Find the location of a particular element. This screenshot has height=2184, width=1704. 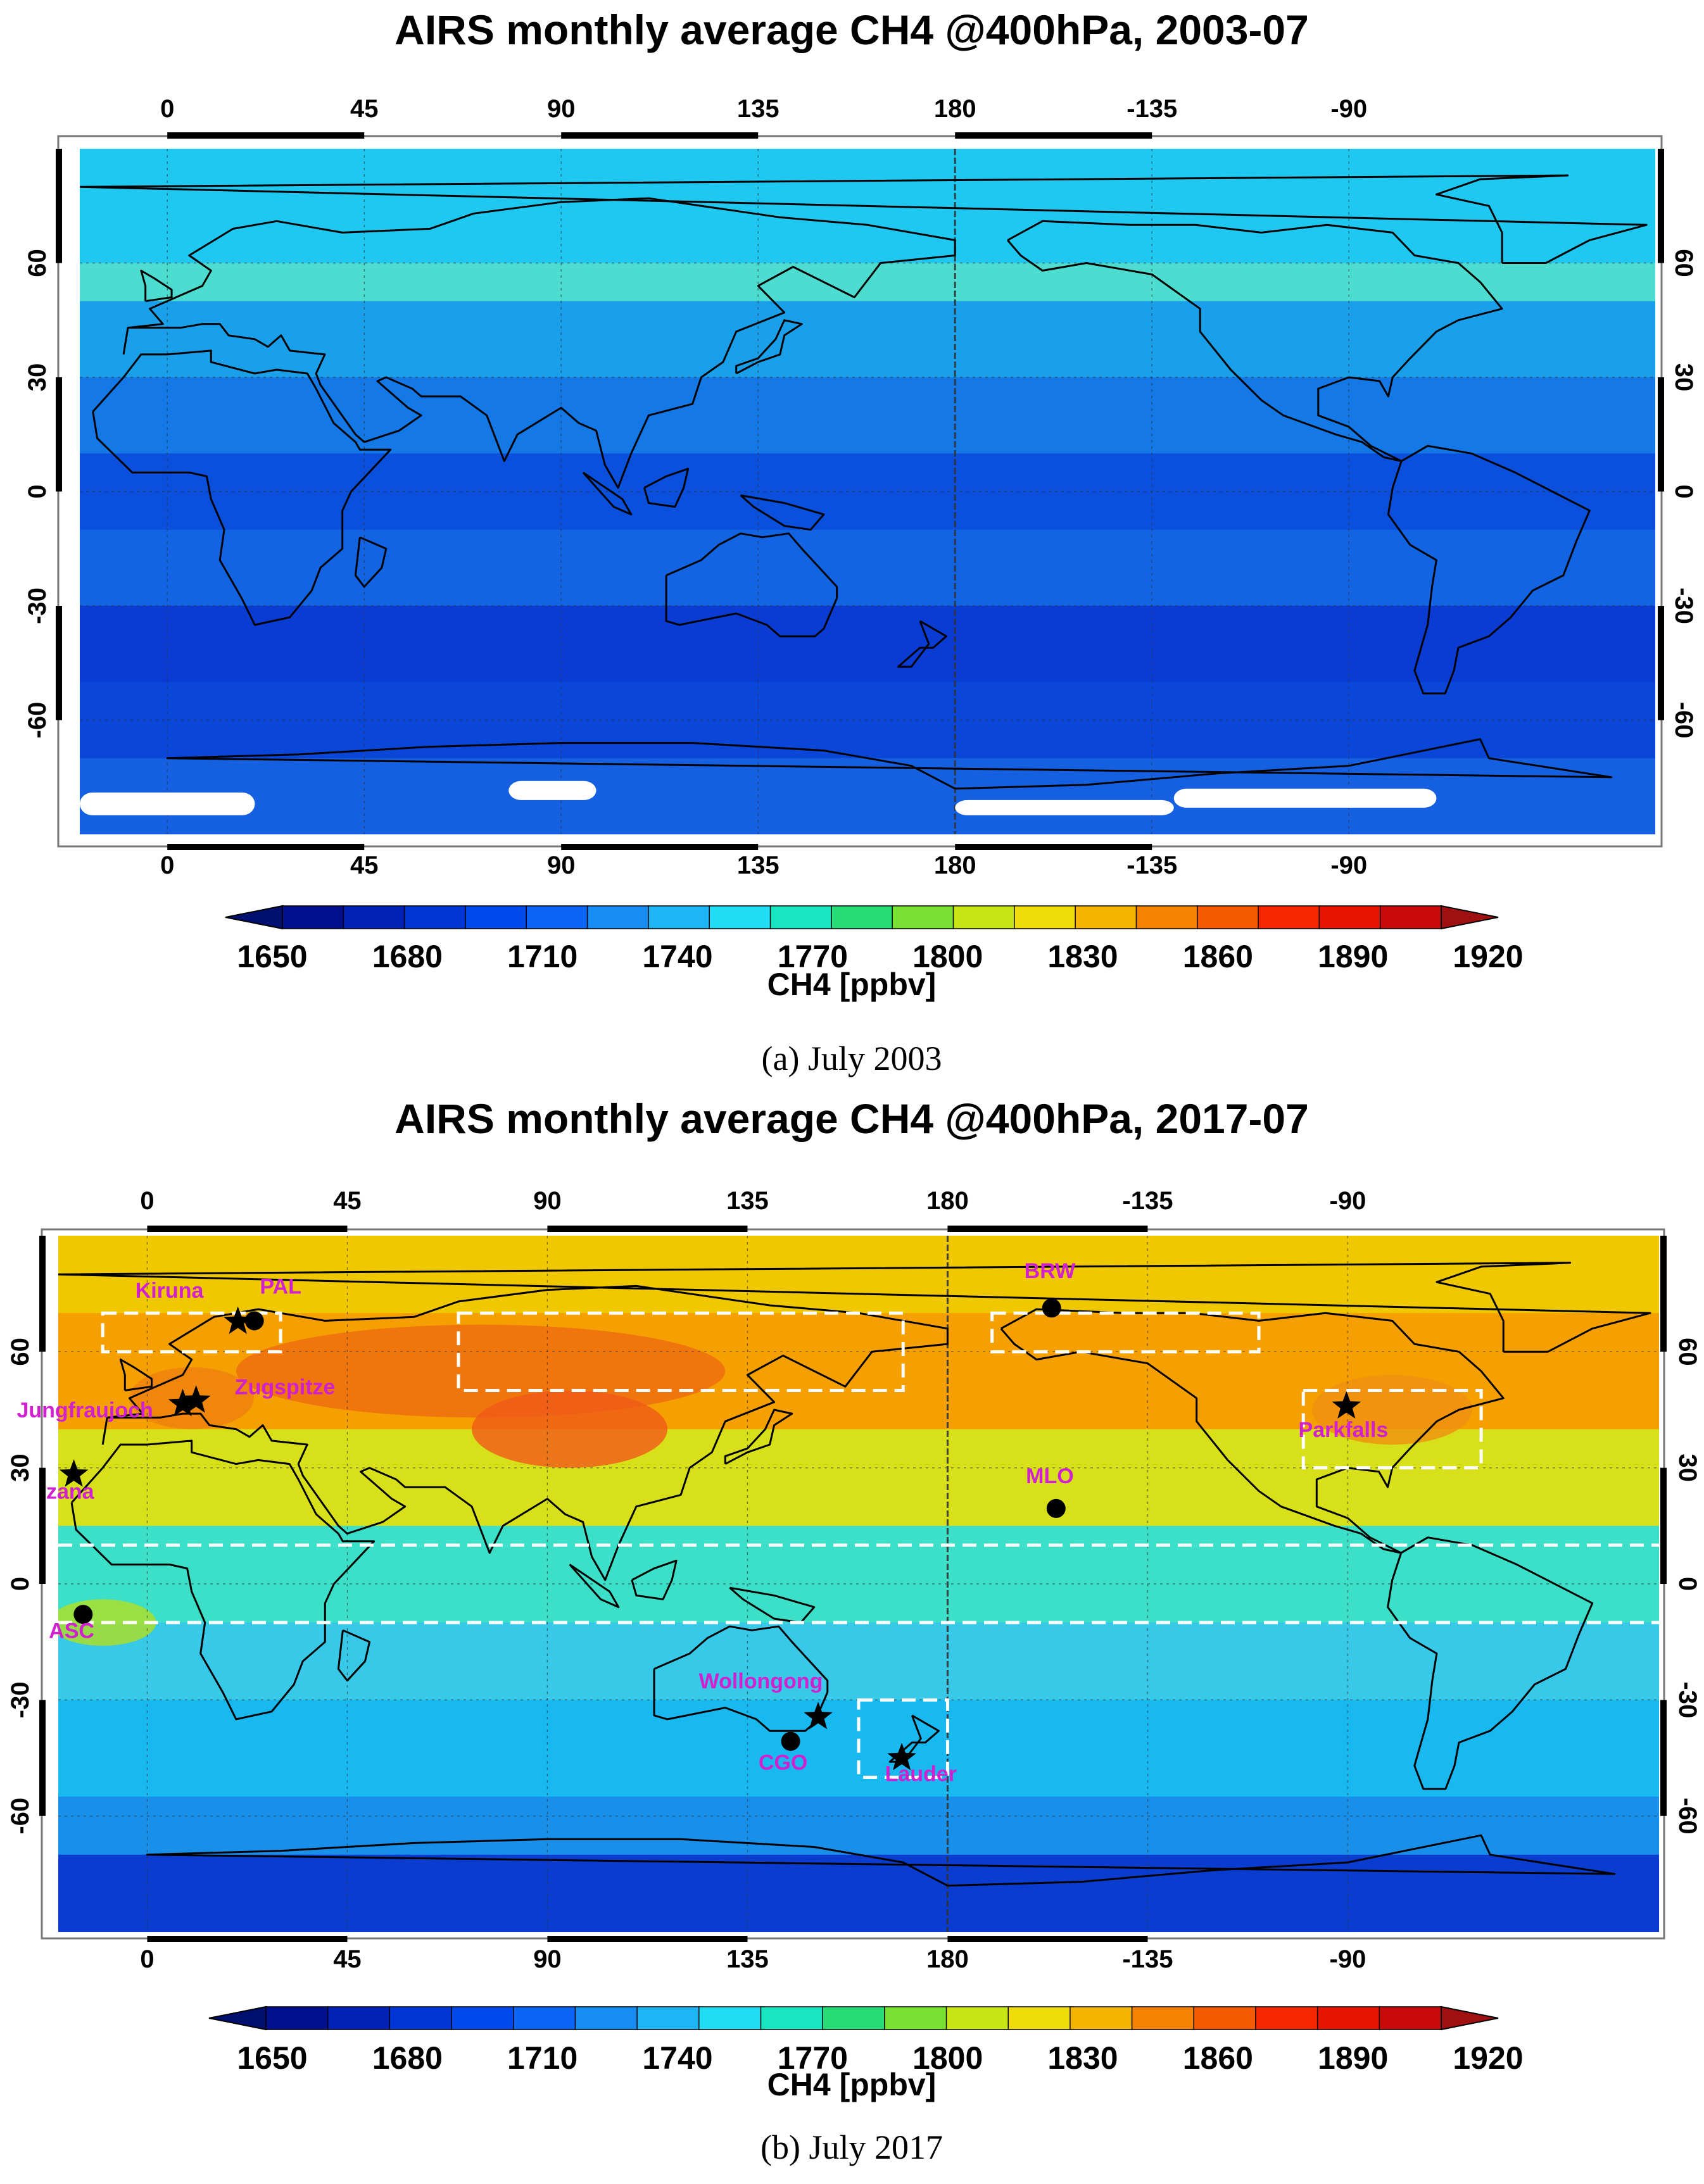

lat-tick-left: 0 is located at coordinates (20, 1584).